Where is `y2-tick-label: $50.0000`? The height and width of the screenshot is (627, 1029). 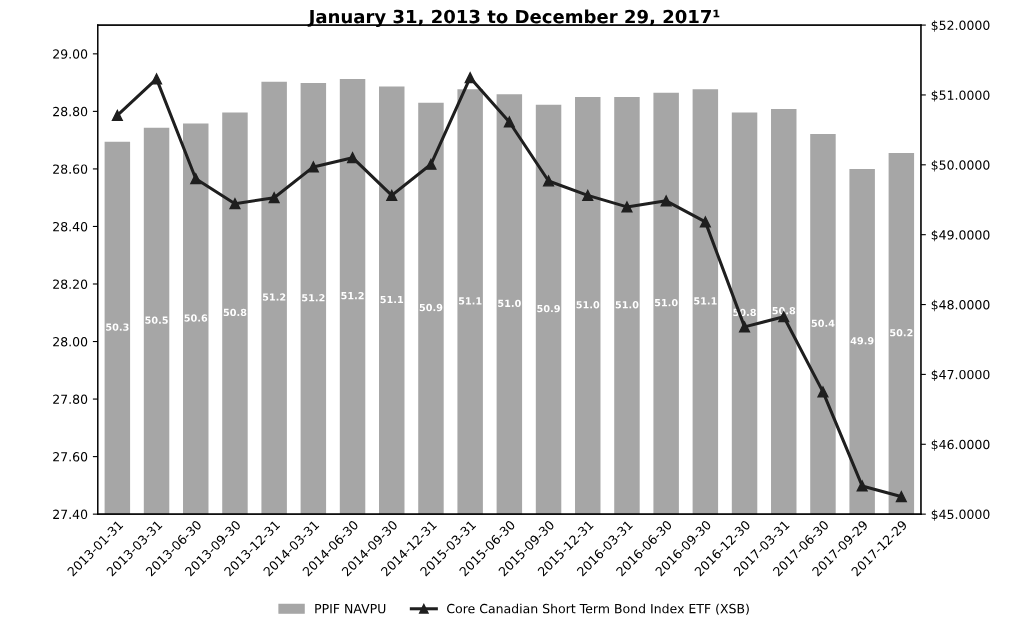 y2-tick-label: $50.0000 is located at coordinates (960, 166).